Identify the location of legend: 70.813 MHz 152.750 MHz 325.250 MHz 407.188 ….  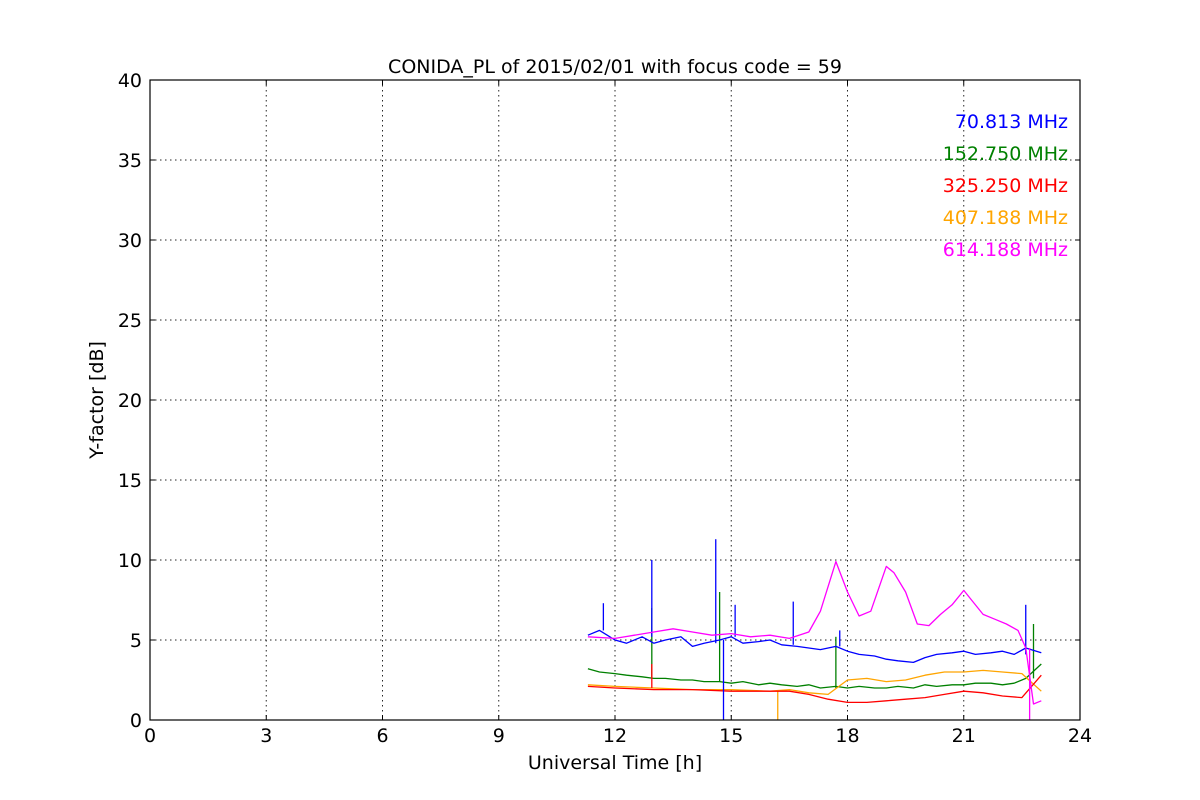
(1005, 186).